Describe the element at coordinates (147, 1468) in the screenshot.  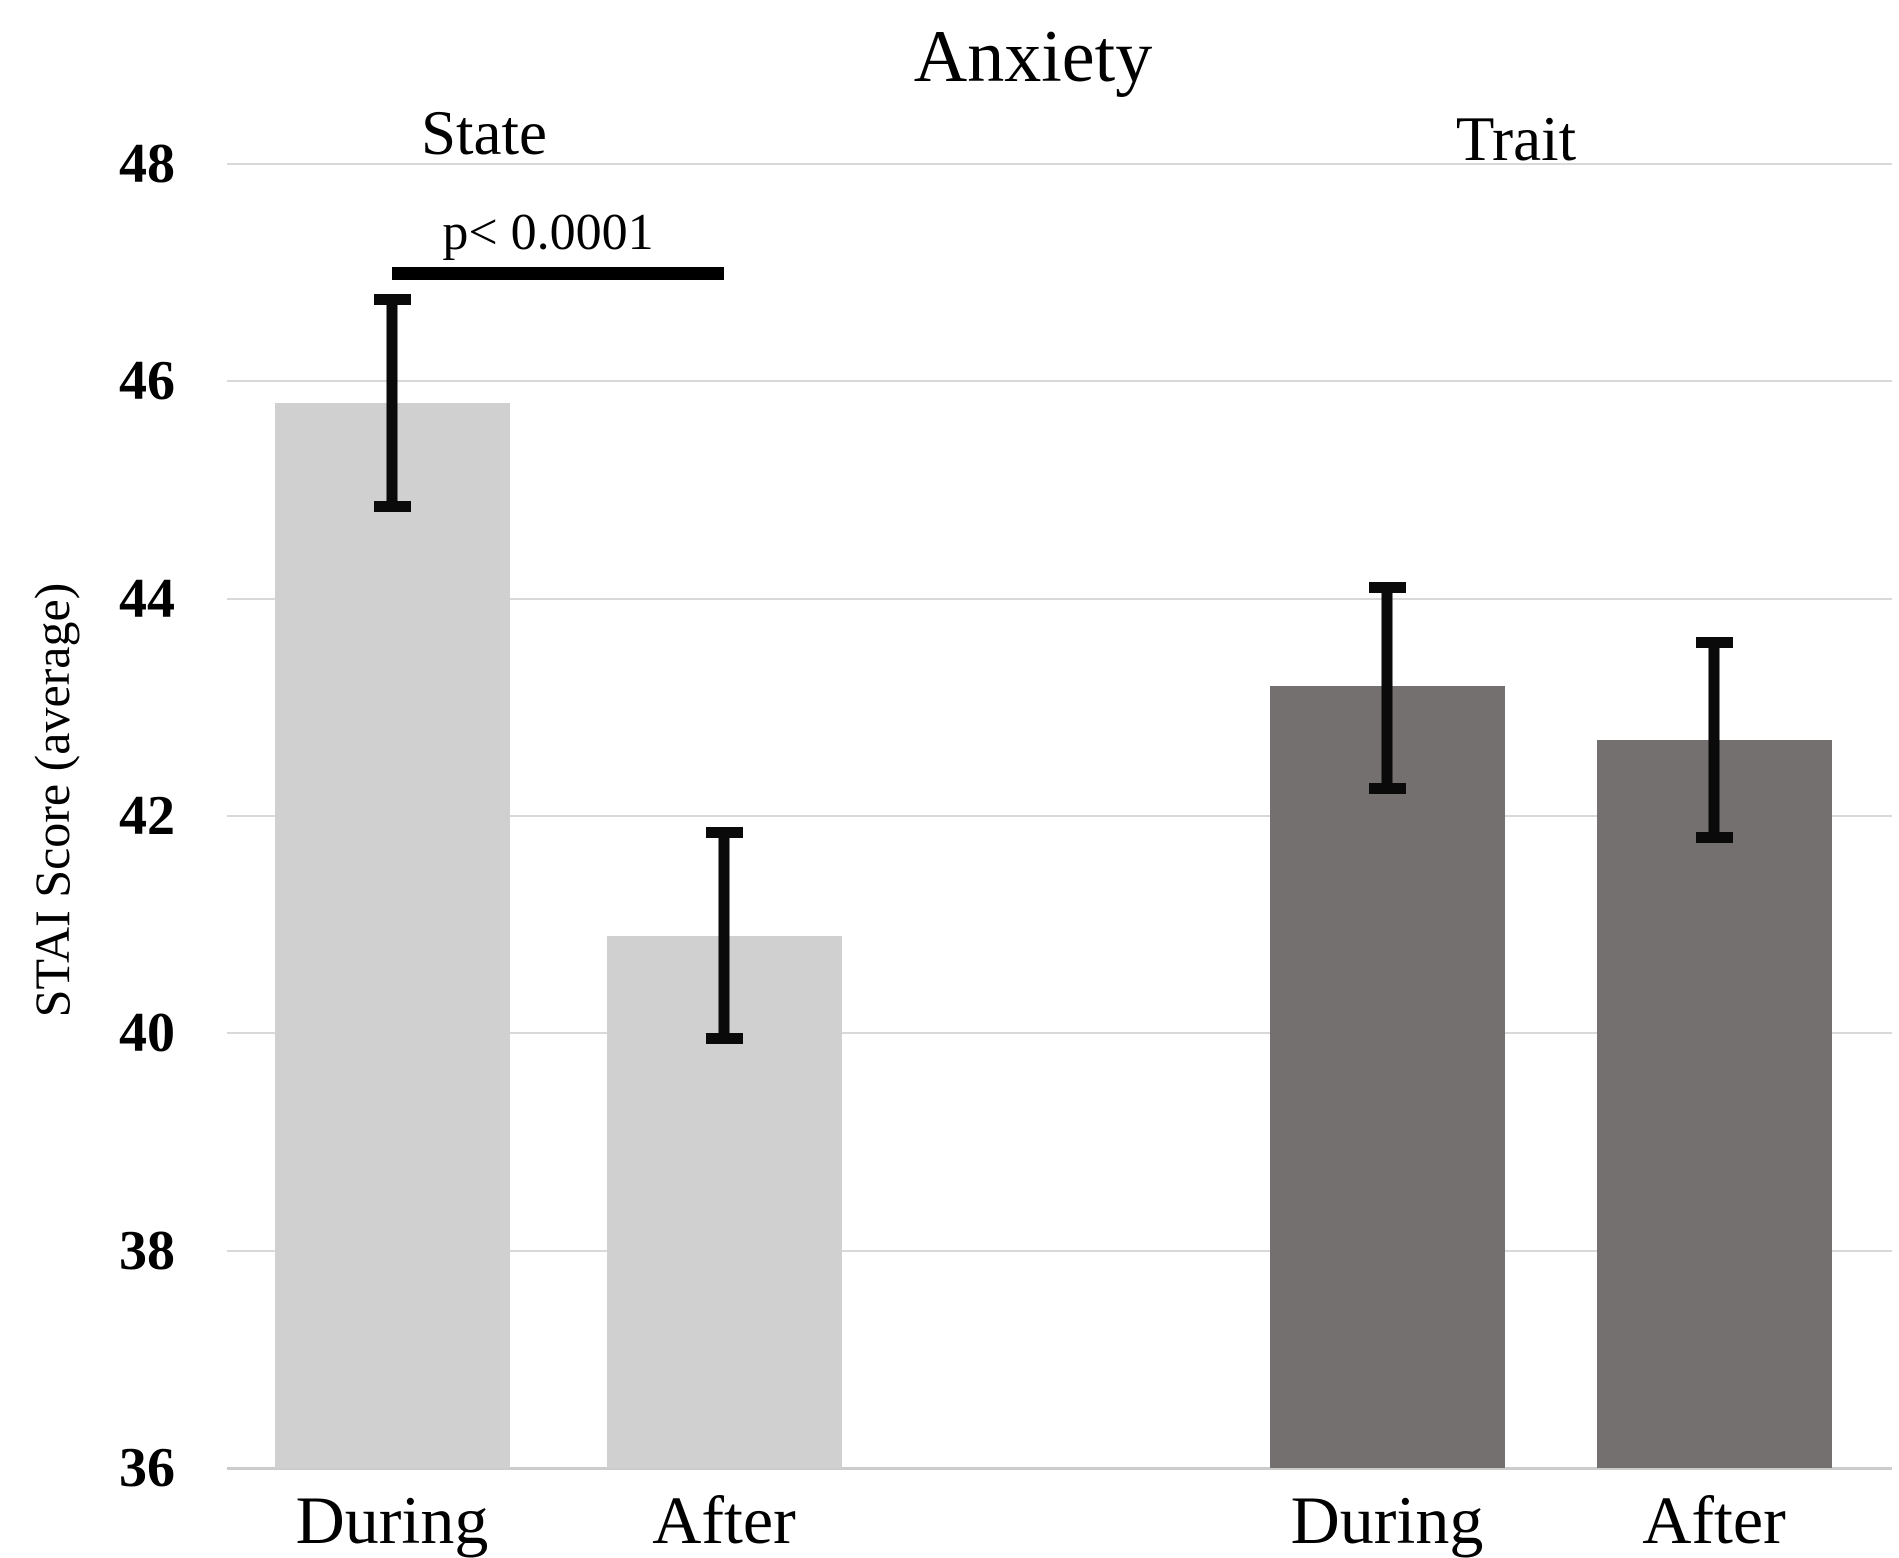
I see `y-tick-label-36: 36` at that location.